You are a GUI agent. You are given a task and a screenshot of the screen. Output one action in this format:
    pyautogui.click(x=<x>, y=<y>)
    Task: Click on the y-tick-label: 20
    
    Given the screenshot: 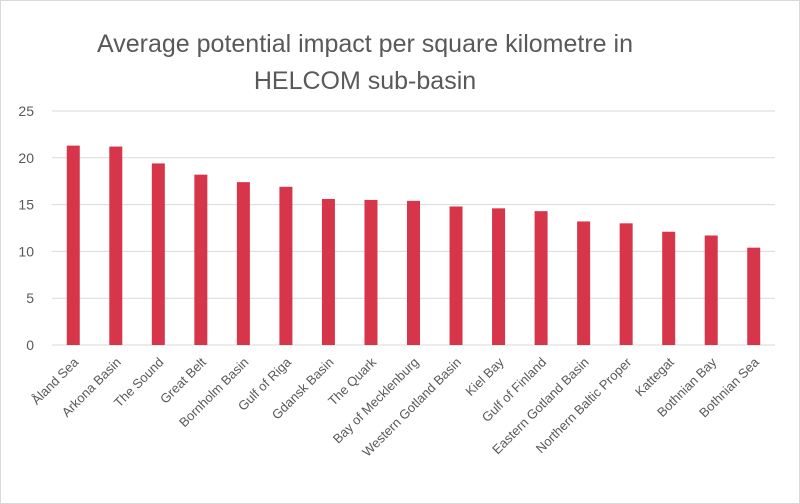 What is the action you would take?
    pyautogui.click(x=26, y=158)
    